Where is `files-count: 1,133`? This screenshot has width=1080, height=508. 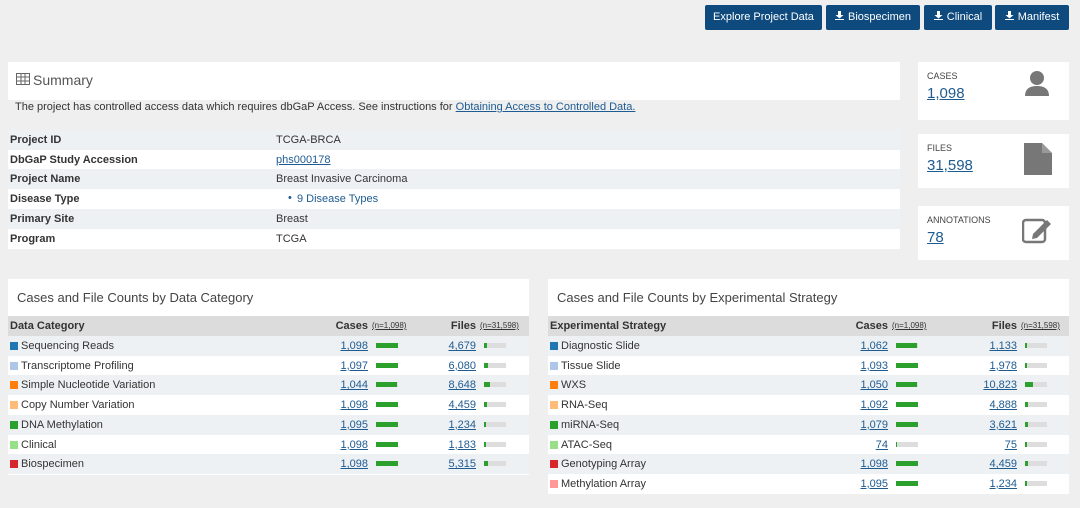 files-count: 1,133 is located at coordinates (1003, 346).